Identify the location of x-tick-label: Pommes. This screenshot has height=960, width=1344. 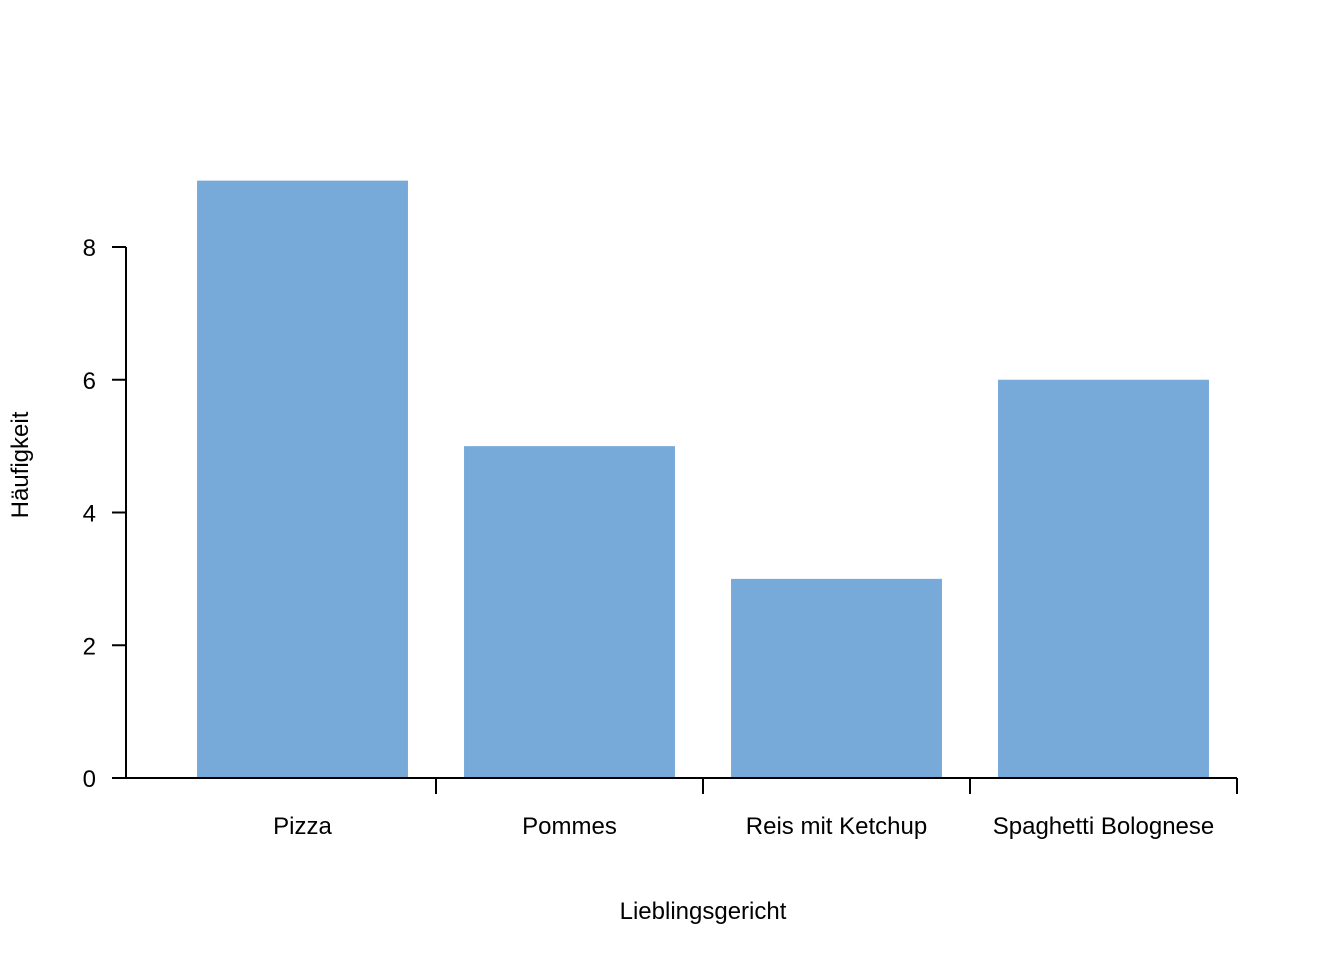
(569, 826).